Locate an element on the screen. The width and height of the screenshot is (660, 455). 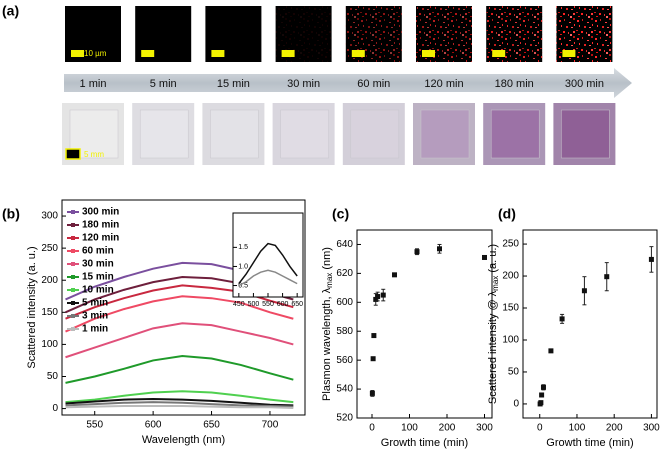
legend-label: 3 min is located at coordinates (95, 316).